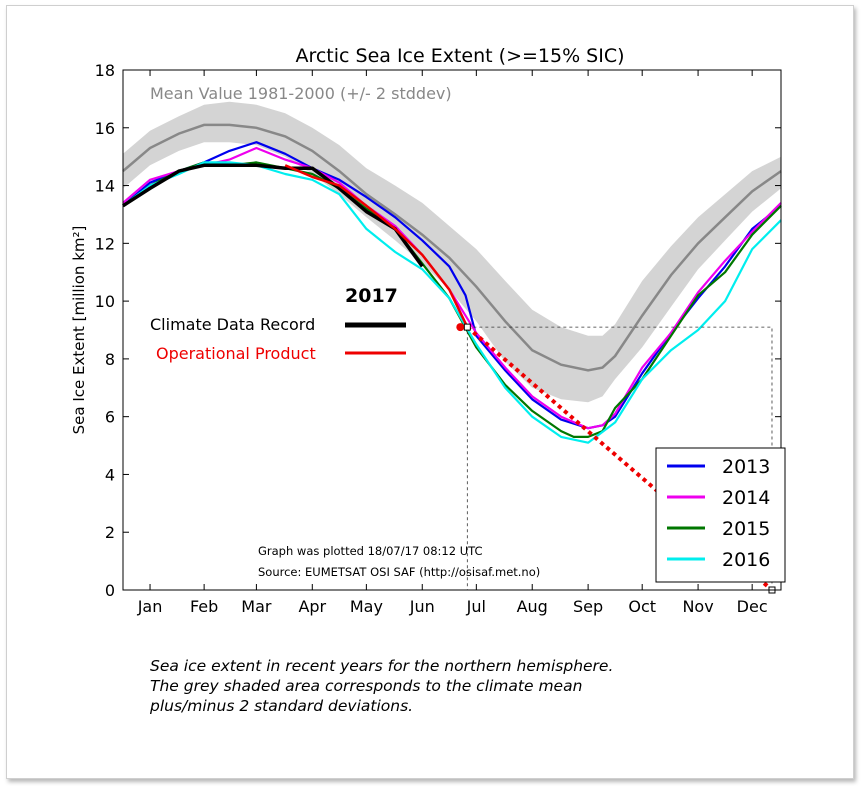 This screenshot has width=862, height=786. Describe the element at coordinates (366, 606) in the screenshot. I see `x-tick-label: May` at that location.